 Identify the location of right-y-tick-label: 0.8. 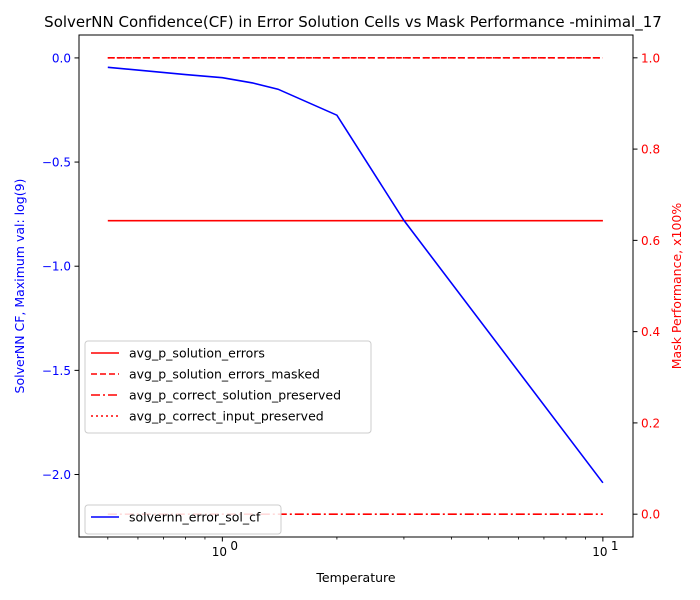
(650, 150).